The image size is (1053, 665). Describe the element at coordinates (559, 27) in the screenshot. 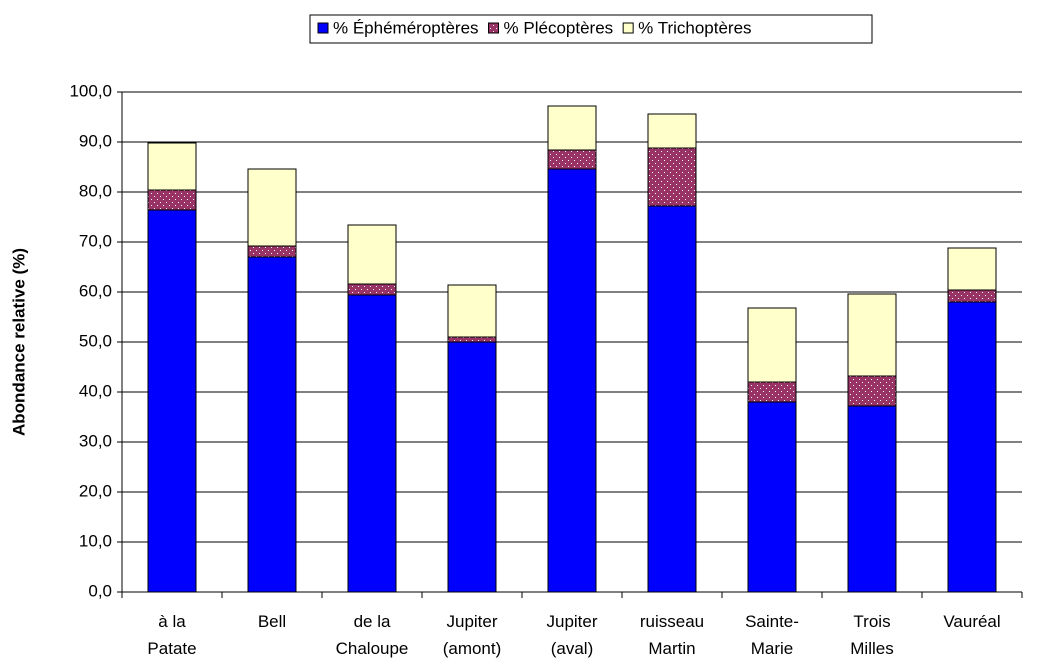

I see `legend-label: % Plécoptères` at that location.